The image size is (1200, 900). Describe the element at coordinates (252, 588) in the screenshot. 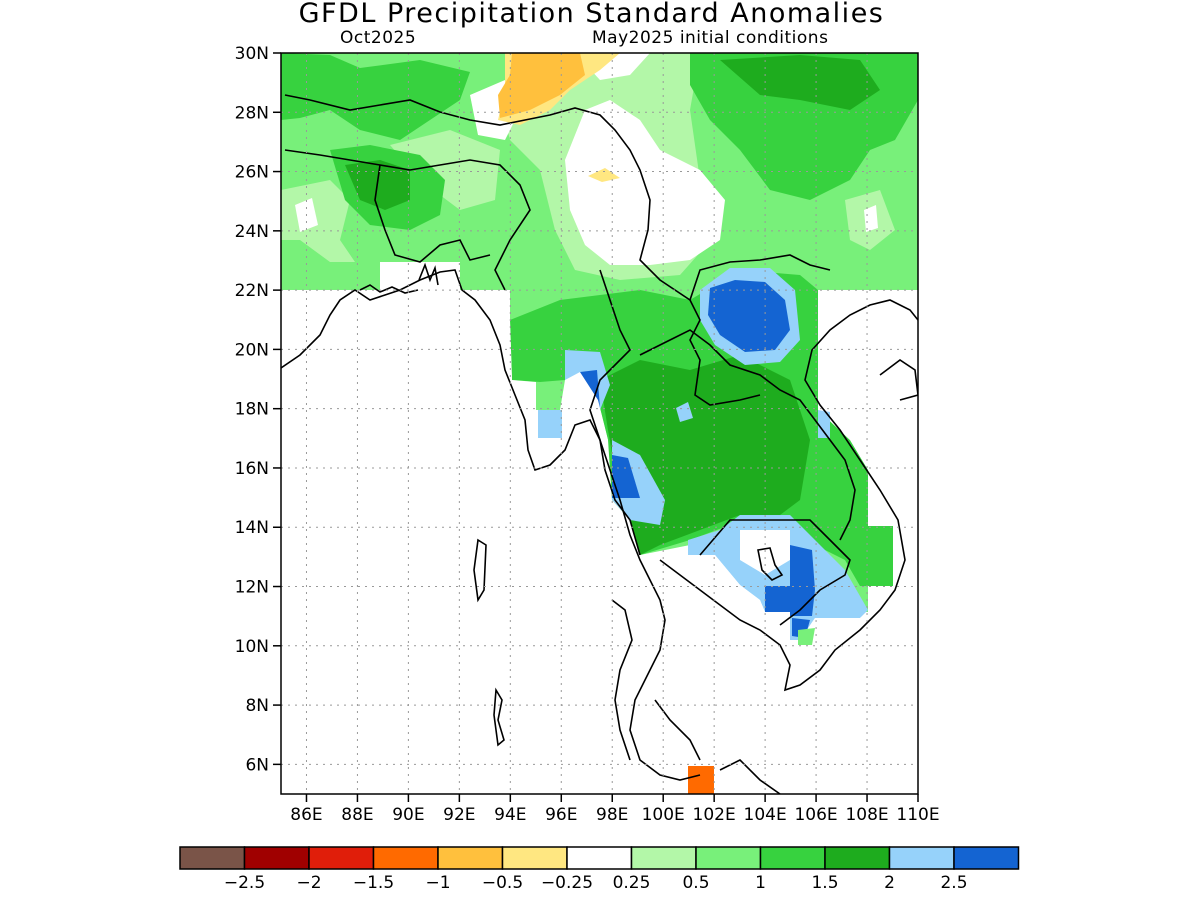

I see `lat-tick-label: 12N` at that location.